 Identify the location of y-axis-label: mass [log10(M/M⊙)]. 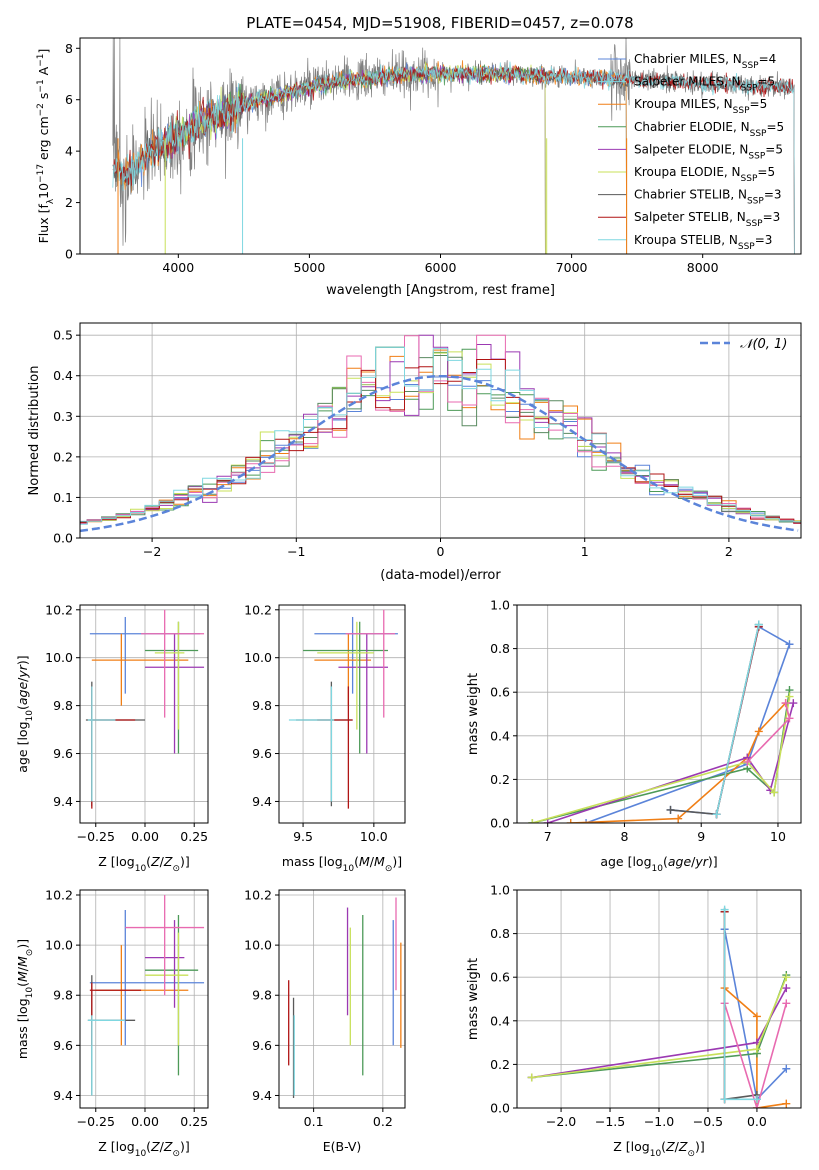
(25, 999).